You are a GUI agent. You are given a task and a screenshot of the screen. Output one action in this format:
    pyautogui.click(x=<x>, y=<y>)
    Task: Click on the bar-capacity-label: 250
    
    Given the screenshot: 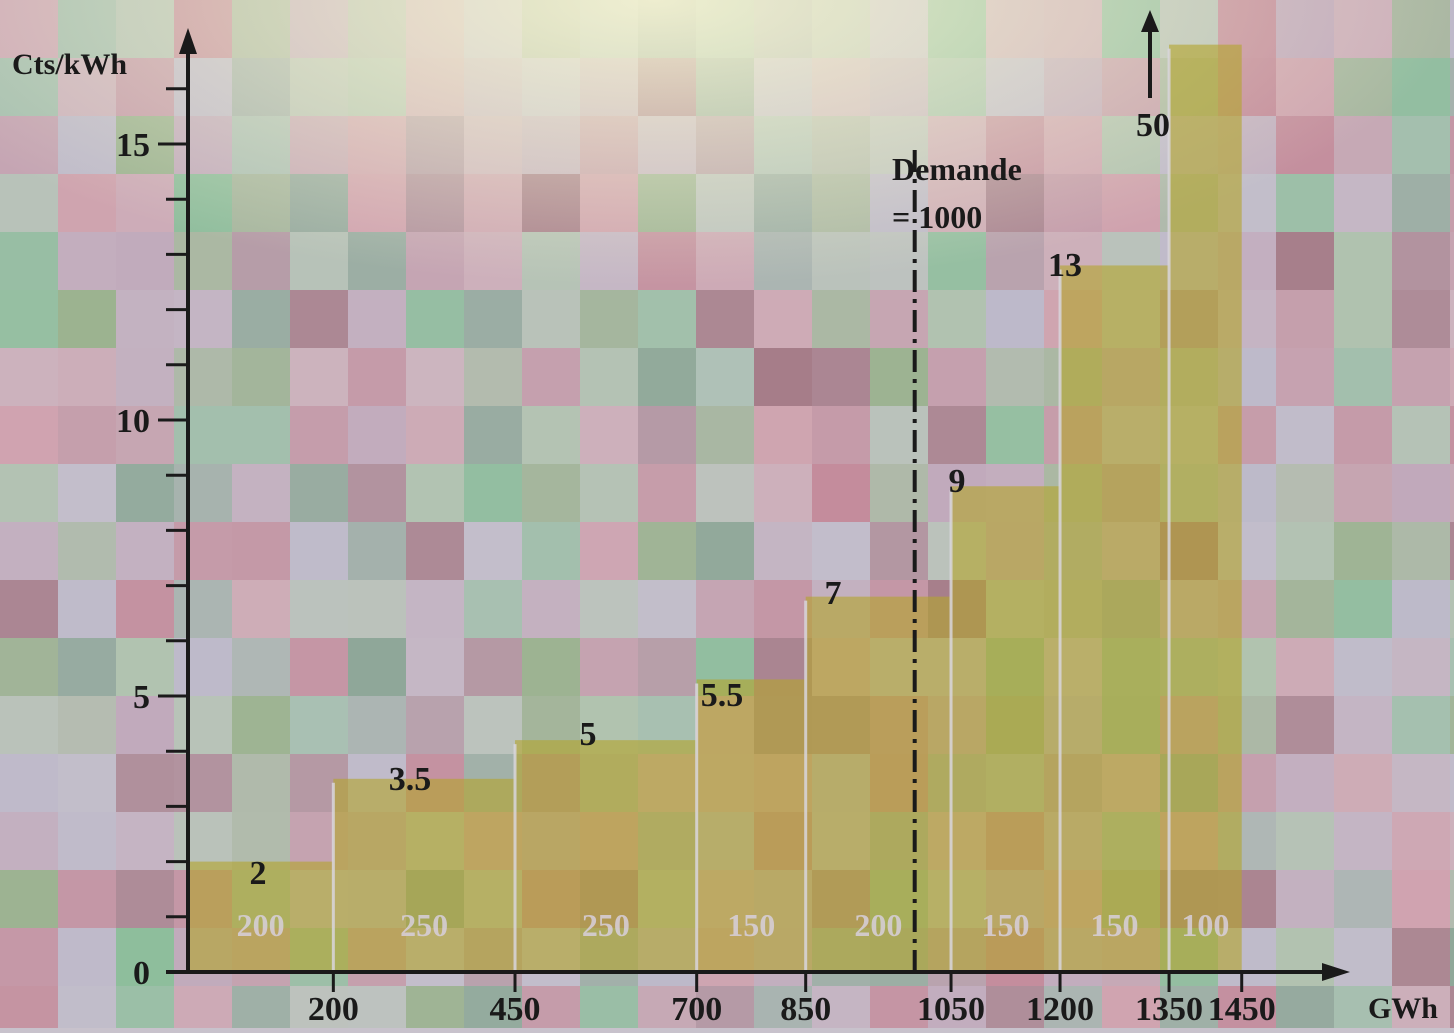 What is the action you would take?
    pyautogui.click(x=606, y=925)
    